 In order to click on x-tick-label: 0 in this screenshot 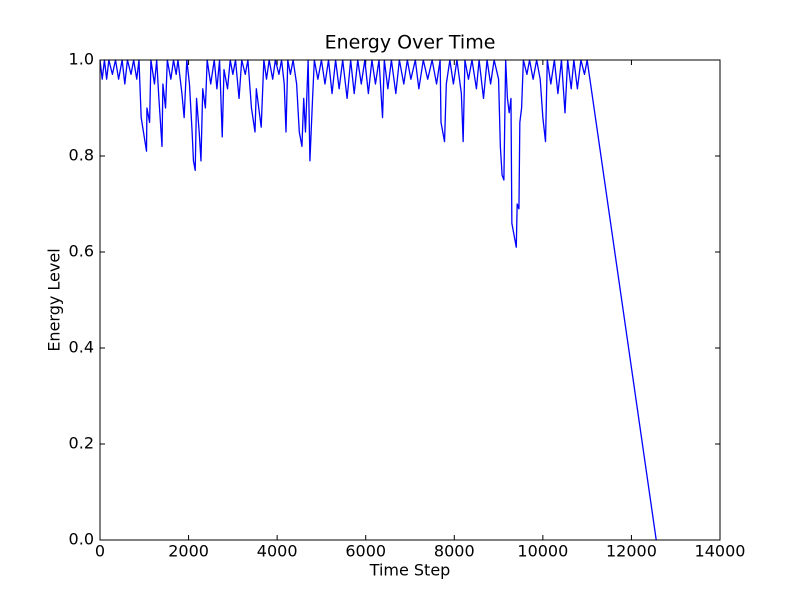, I will do `click(100, 551)`.